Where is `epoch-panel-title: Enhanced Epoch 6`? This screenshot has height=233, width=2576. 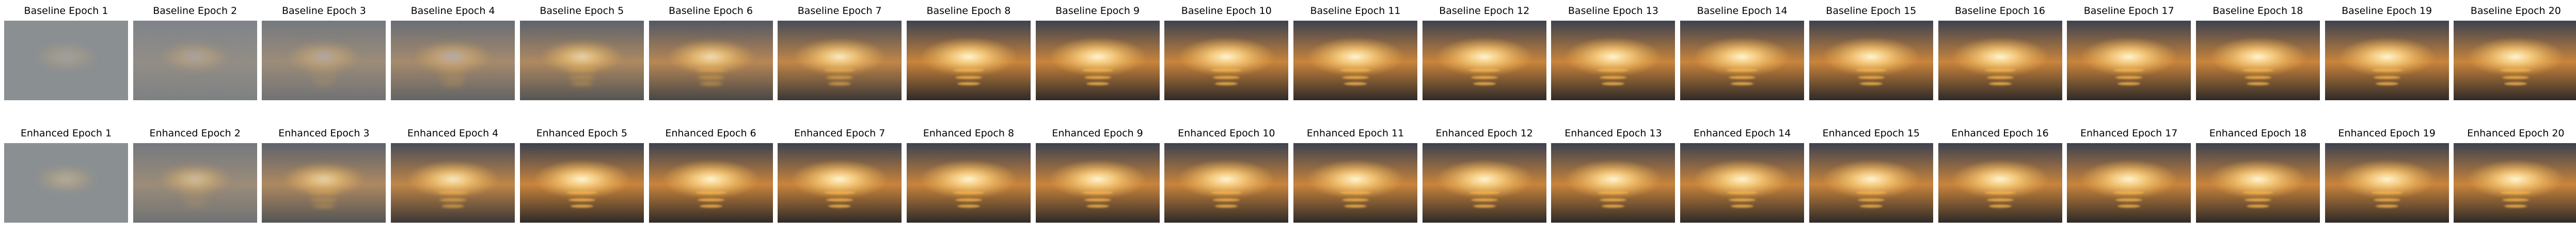 epoch-panel-title: Enhanced Epoch 6 is located at coordinates (711, 133).